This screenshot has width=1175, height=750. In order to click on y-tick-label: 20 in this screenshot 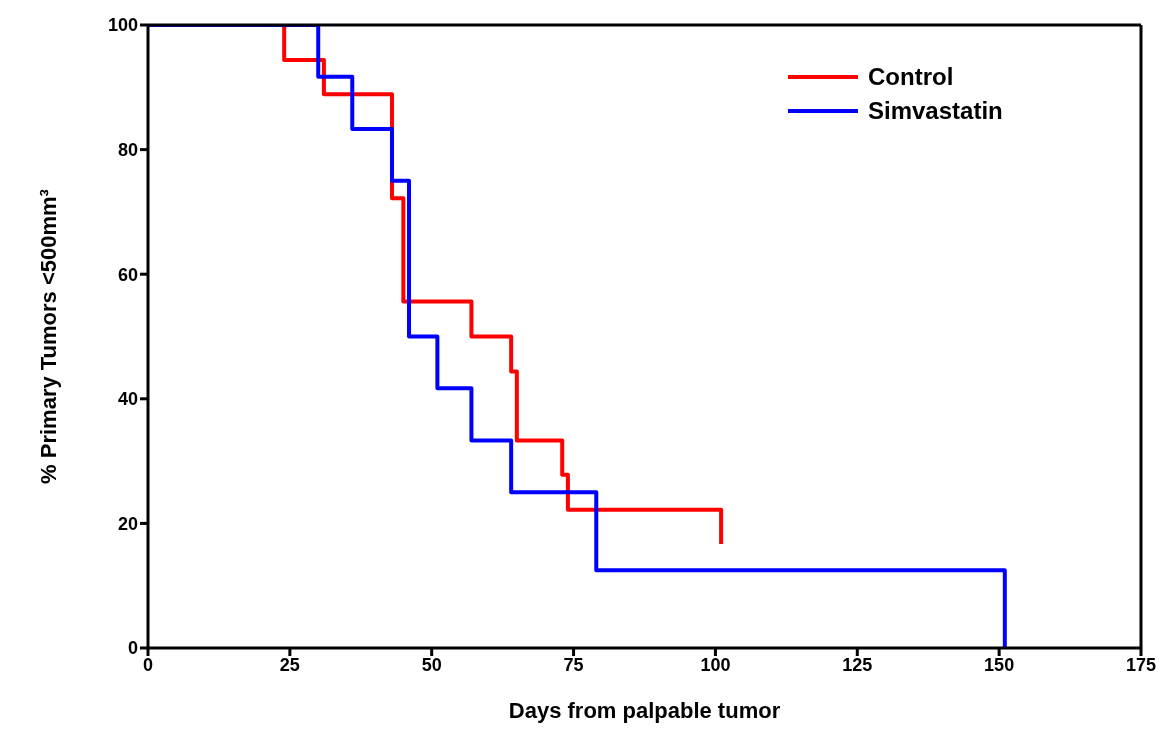, I will do `click(127, 523)`.